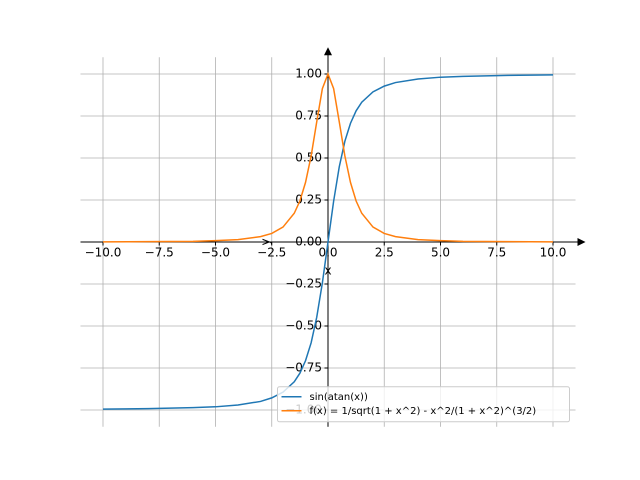  Describe the element at coordinates (440, 253) in the screenshot. I see `x-tick-label: 5.0` at that location.